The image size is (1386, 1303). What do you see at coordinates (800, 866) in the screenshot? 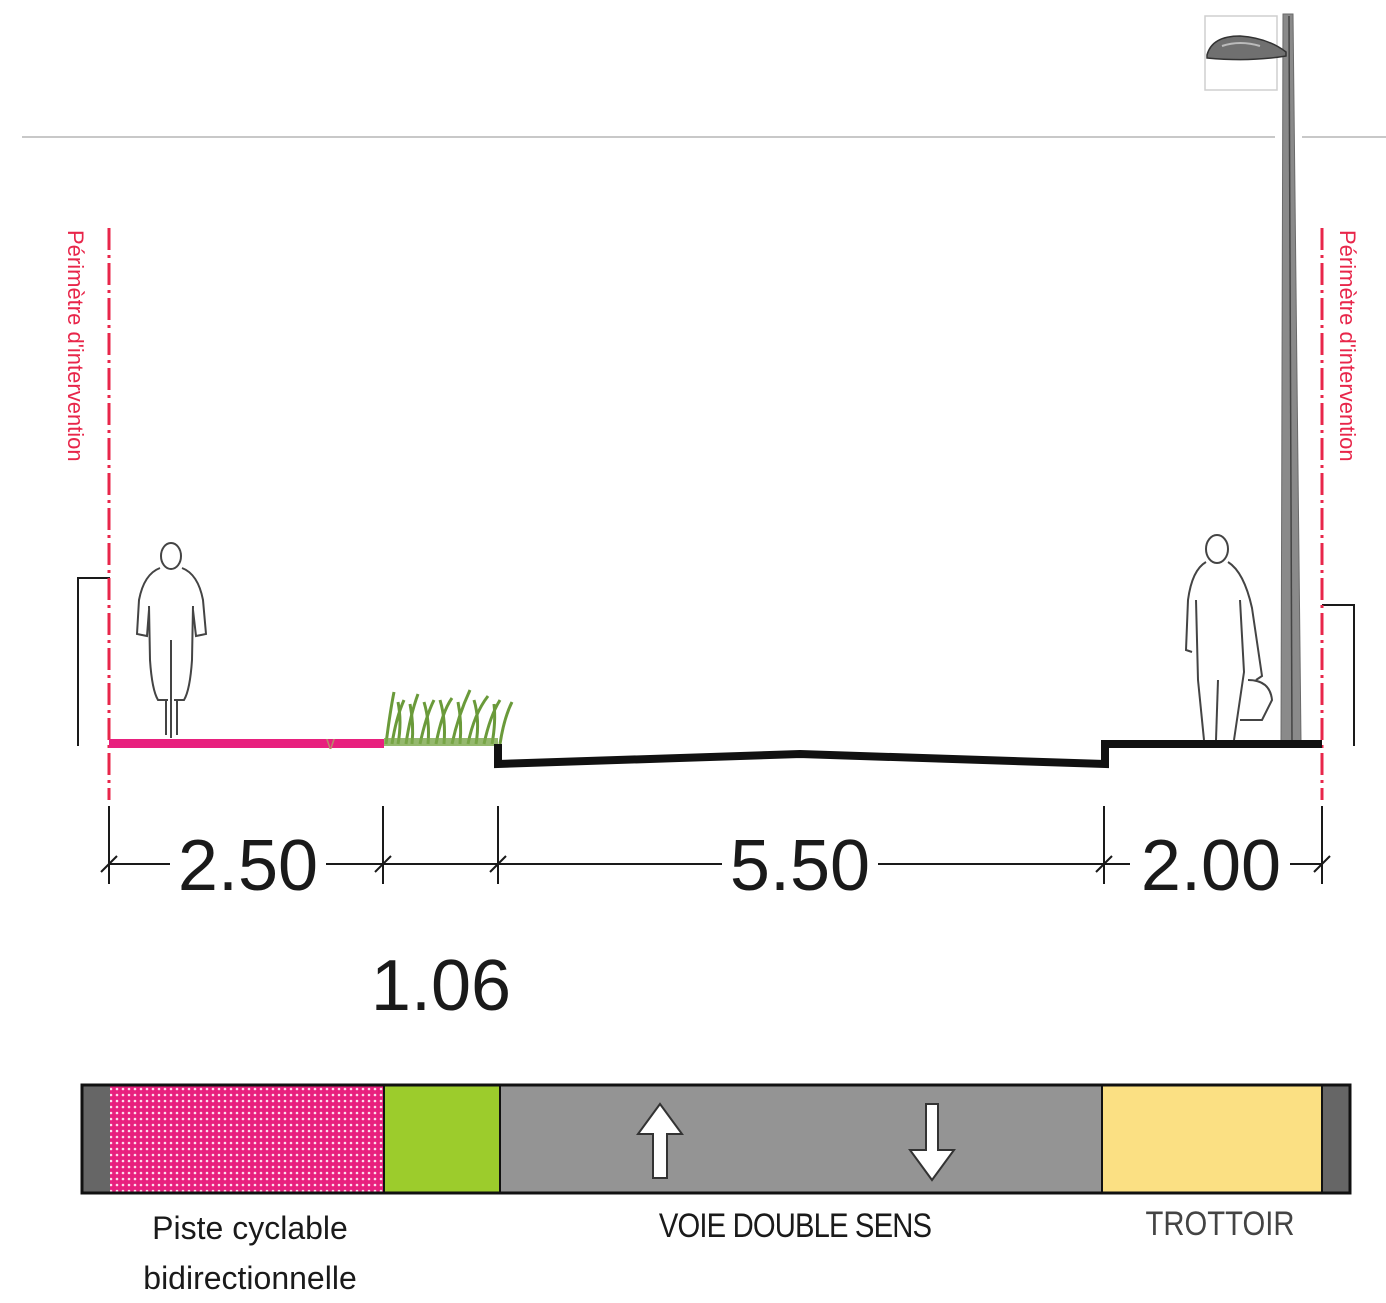
I see `dimension-carriageway: 5.50` at bounding box center [800, 866].